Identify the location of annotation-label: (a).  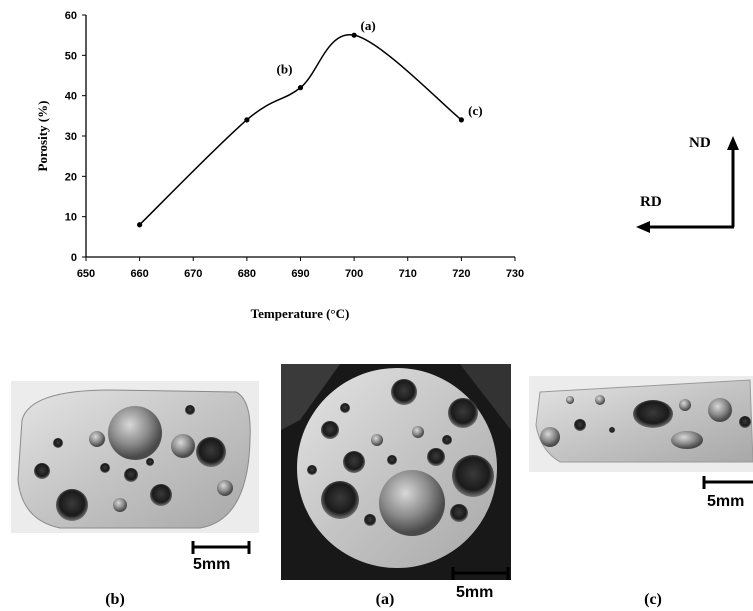
(368, 25).